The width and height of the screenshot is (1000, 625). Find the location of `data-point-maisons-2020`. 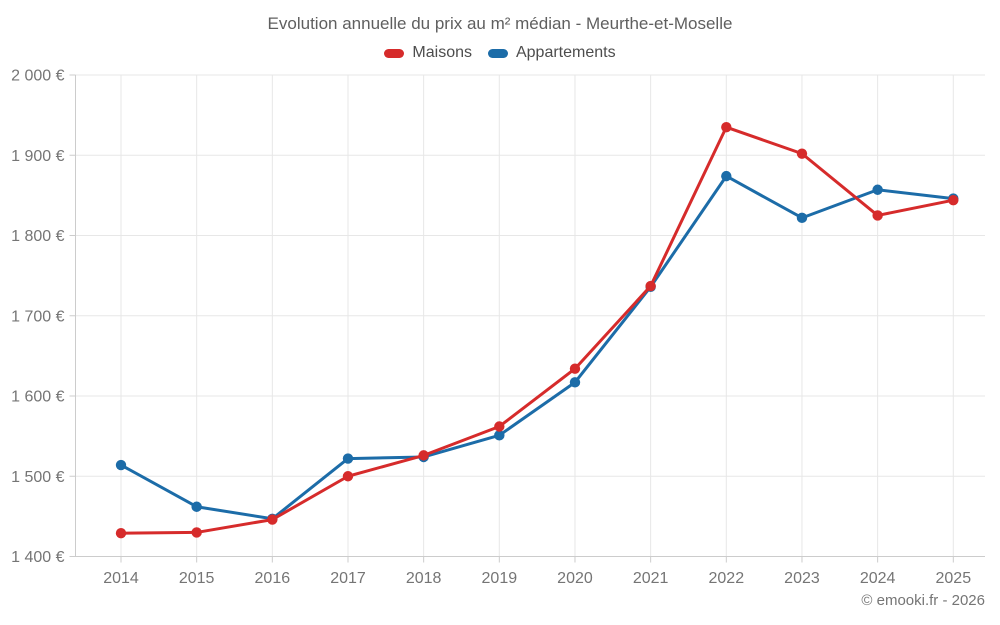

data-point-maisons-2020 is located at coordinates (575, 368).